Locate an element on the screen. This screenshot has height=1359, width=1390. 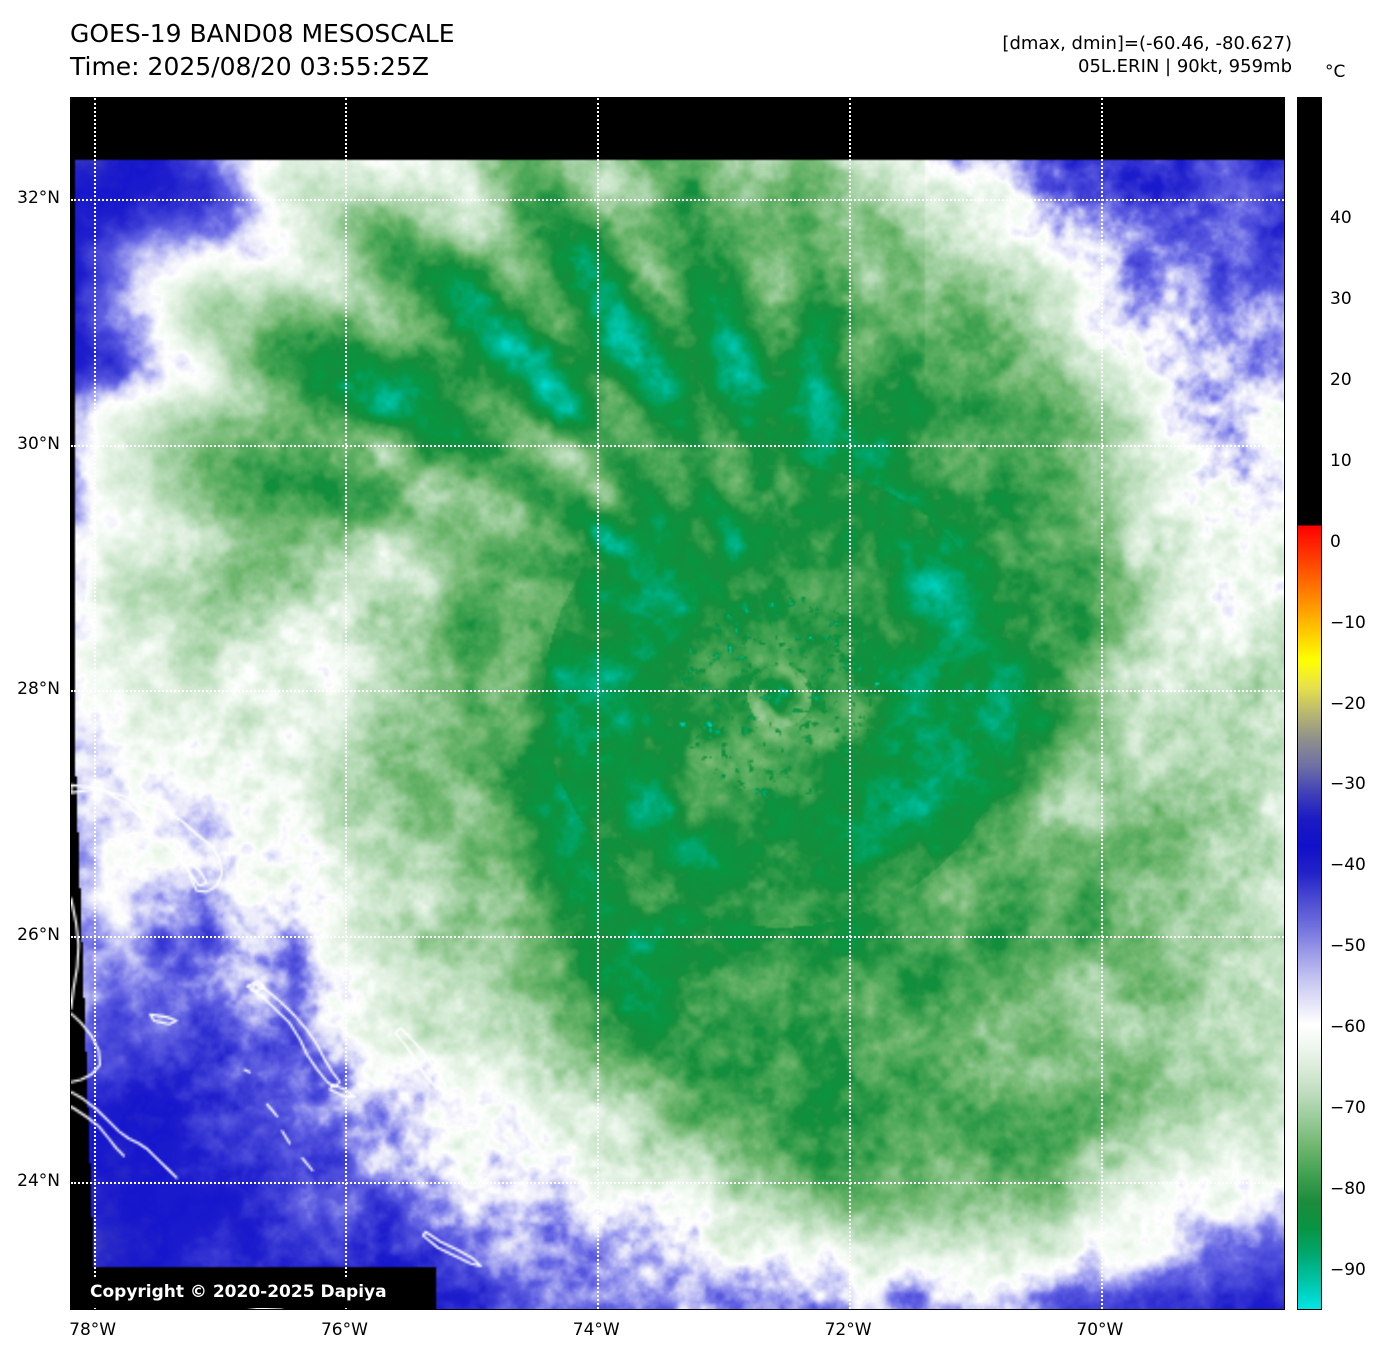
colorbar-tick-label: −40 is located at coordinates (1348, 865).